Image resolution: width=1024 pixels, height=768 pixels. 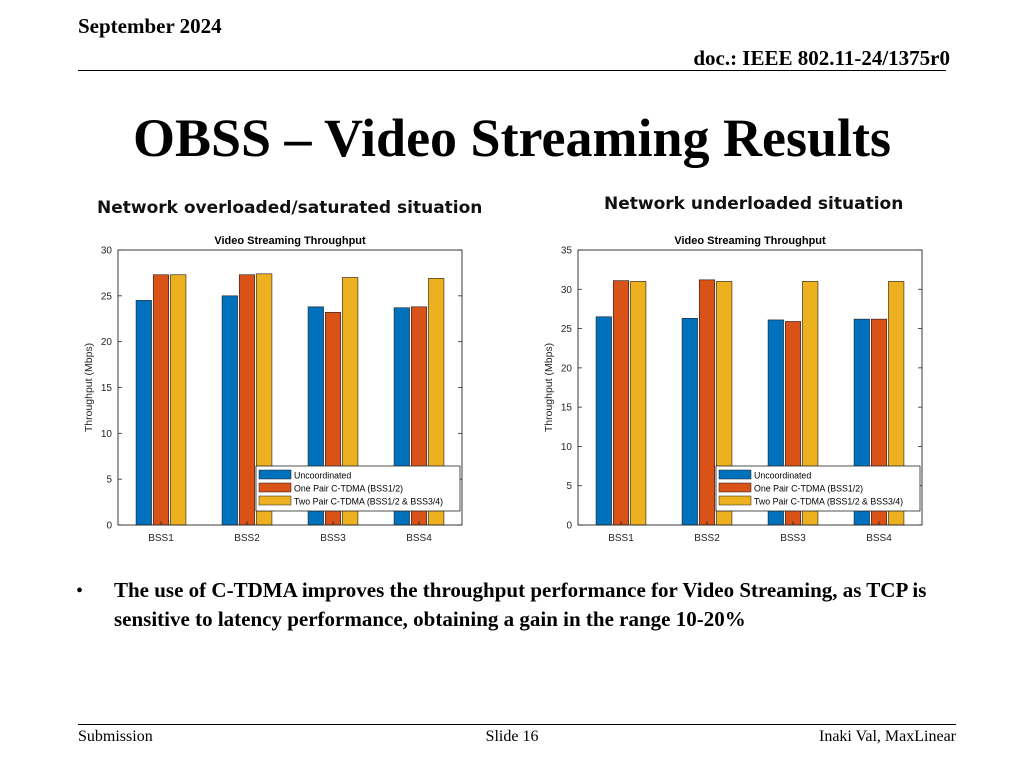 What do you see at coordinates (517, 724) in the screenshot?
I see `footer-rule` at bounding box center [517, 724].